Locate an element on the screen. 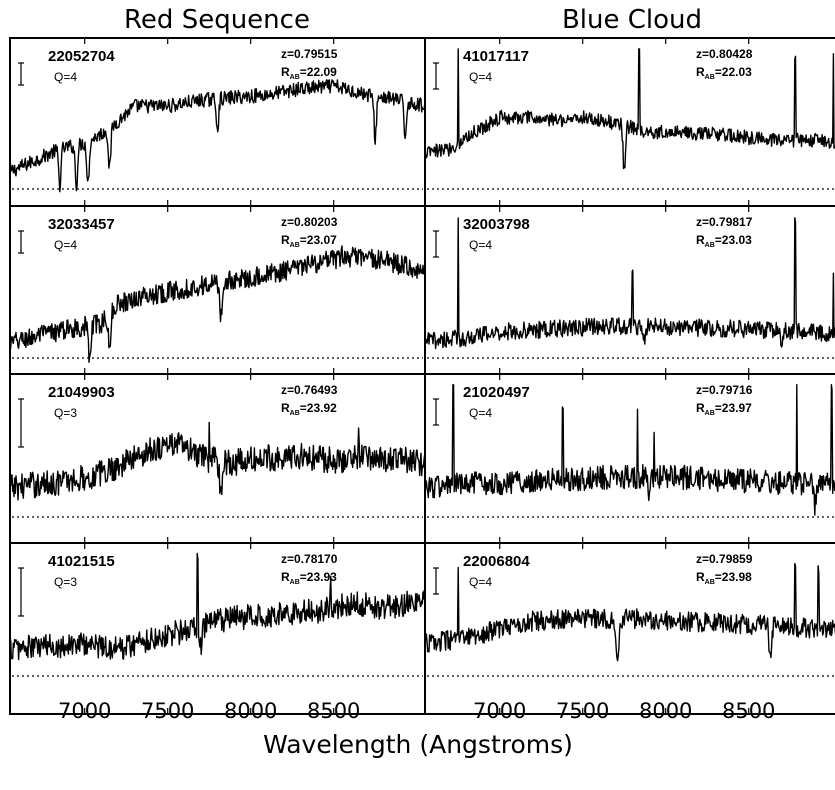 The height and width of the screenshot is (790, 835). magnitude-value: =22.09 is located at coordinates (318, 72).